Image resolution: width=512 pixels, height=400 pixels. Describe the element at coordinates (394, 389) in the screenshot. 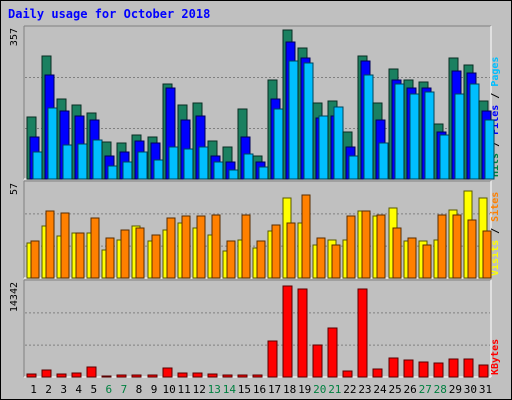

I see `x-tick-label: 25` at that location.